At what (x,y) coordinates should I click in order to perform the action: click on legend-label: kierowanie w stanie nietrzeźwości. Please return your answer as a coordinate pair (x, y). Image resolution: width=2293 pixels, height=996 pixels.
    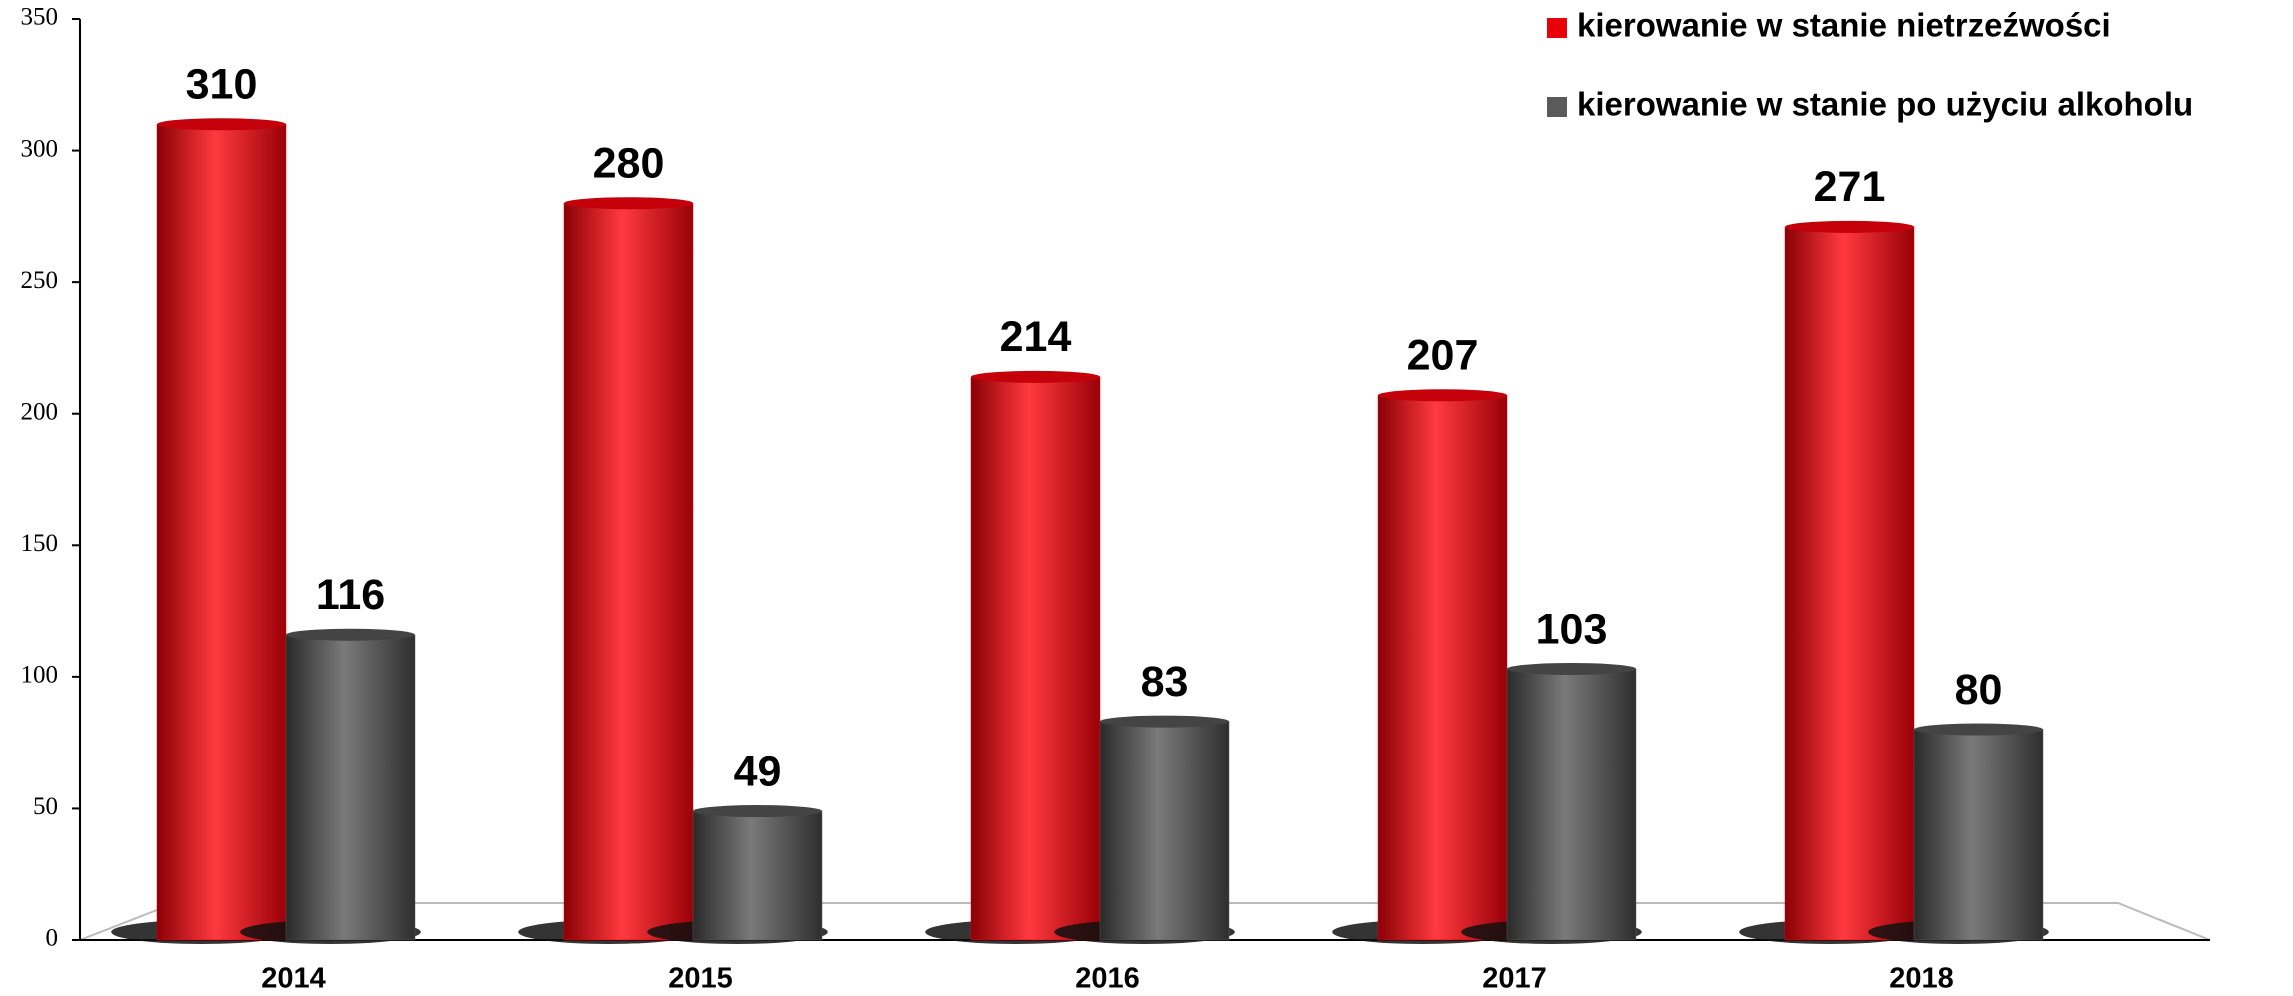
    Looking at the image, I should click on (1844, 25).